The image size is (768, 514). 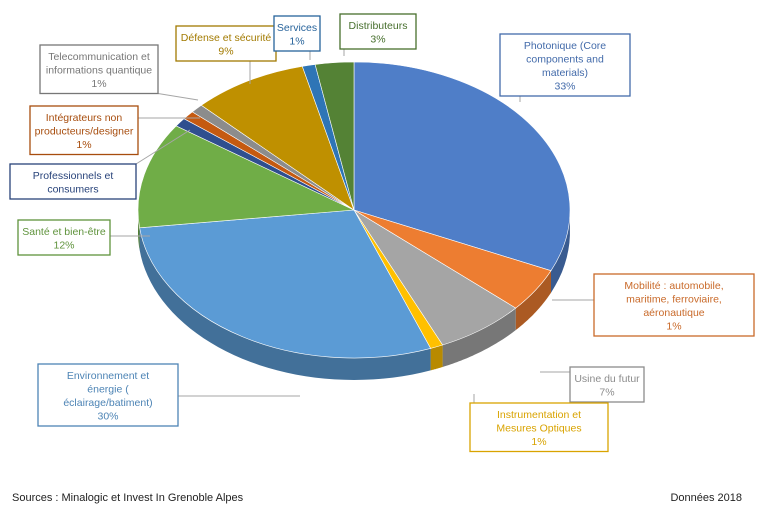 I want to click on label-percent: 33%, so click(x=564, y=87).